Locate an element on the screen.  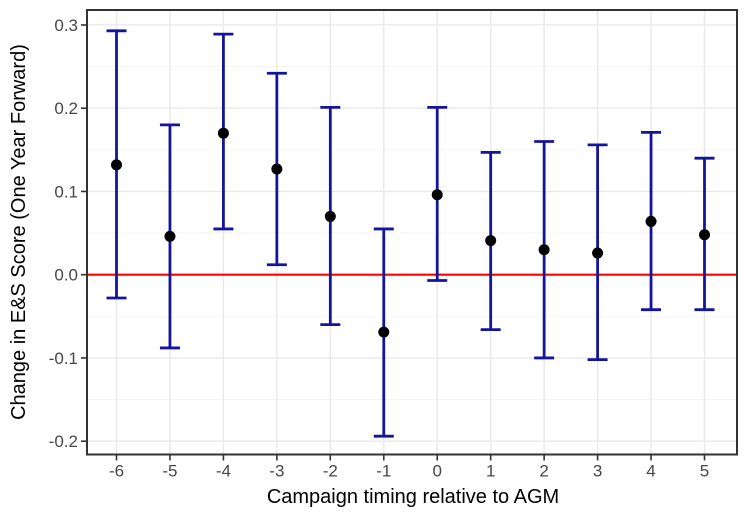
y-tick-label: -0.1 is located at coordinates (63, 358).